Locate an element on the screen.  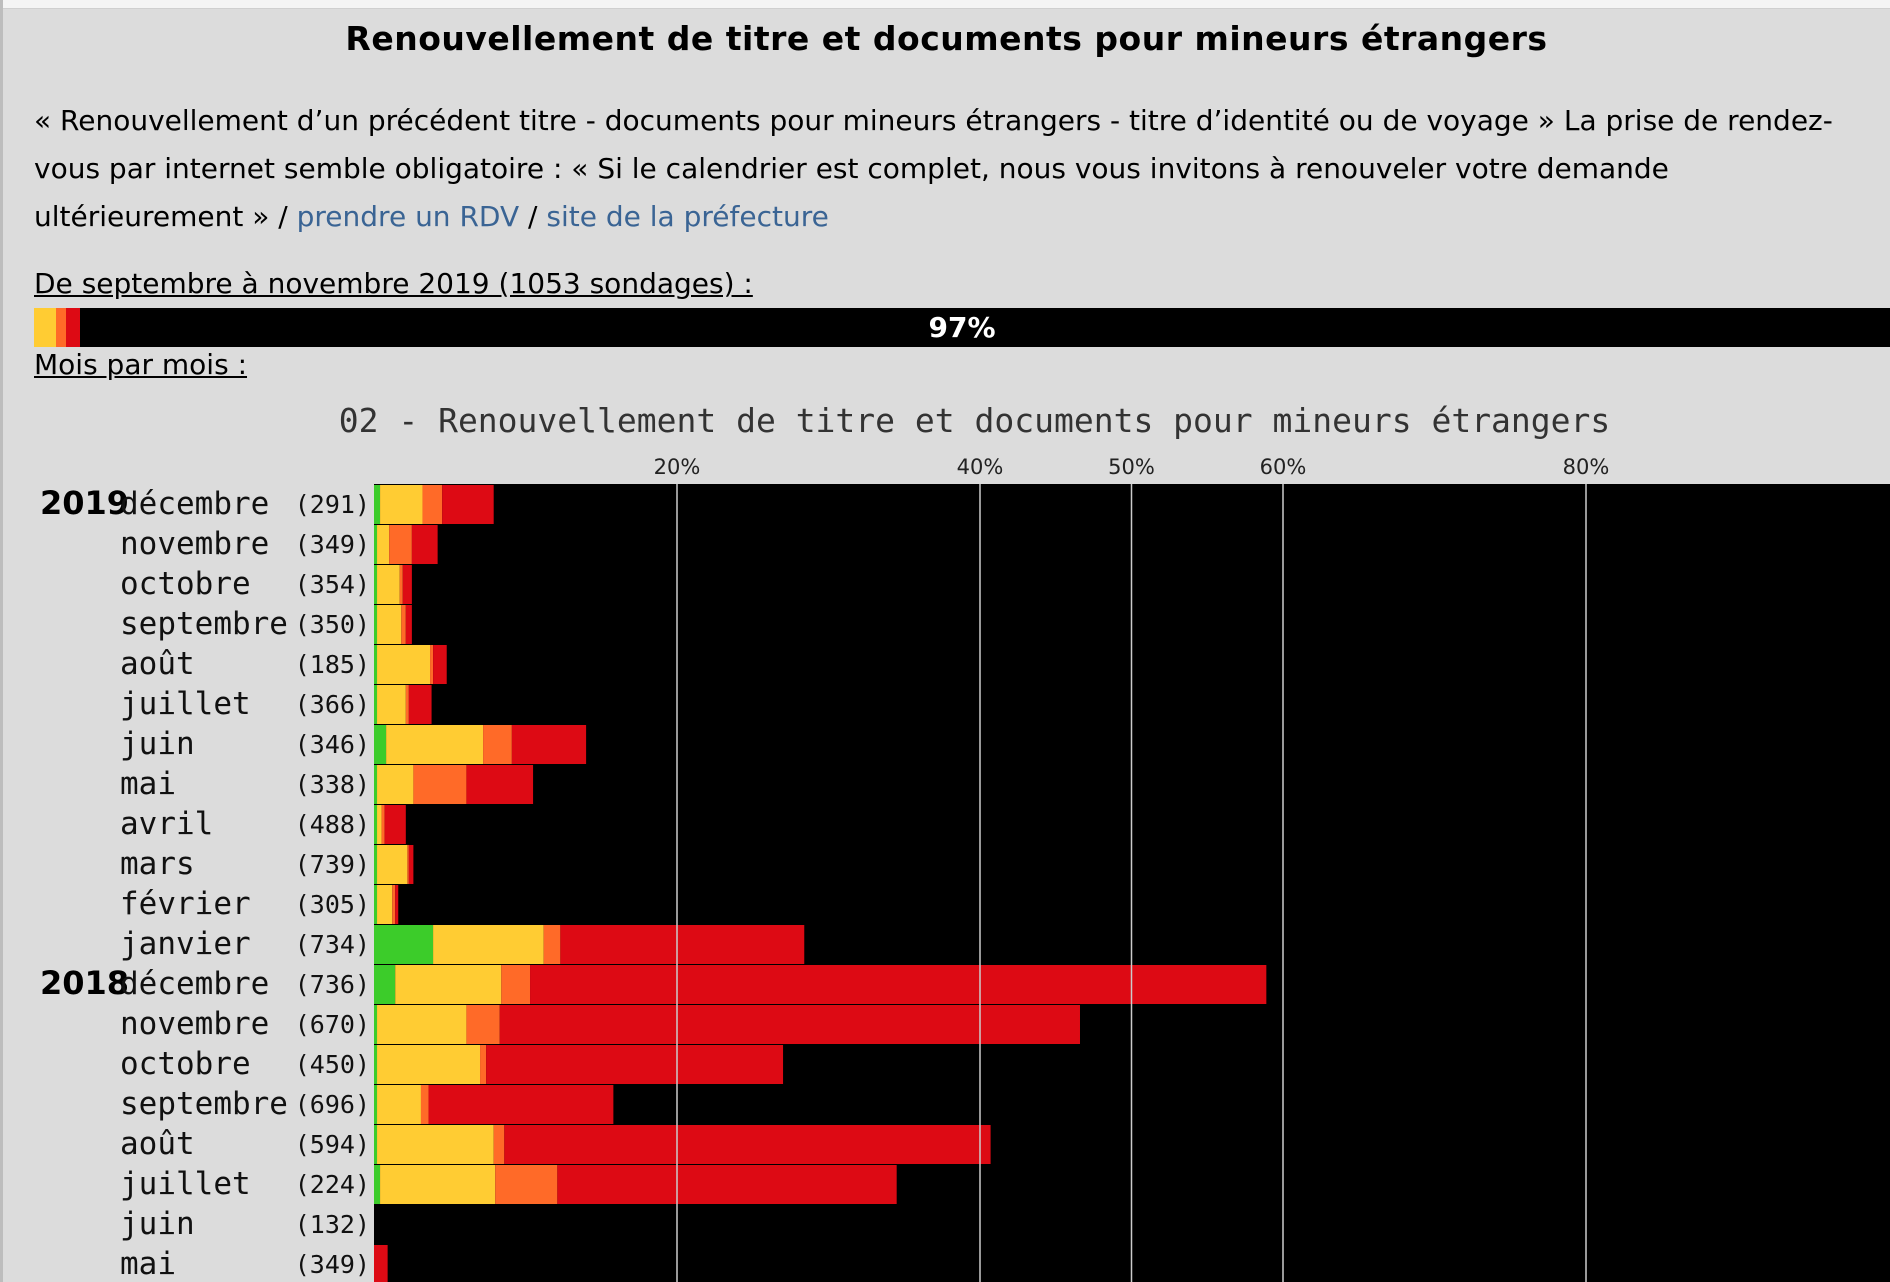
month-label: novembre is located at coordinates (194, 1024).